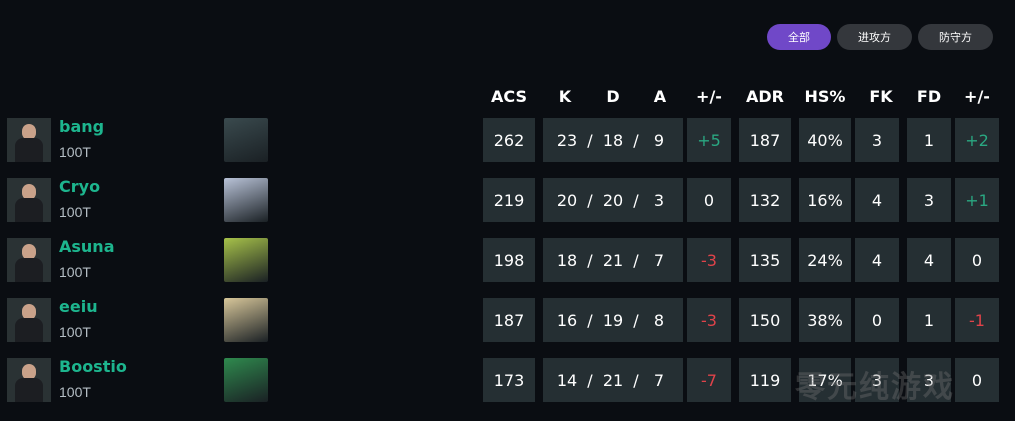 The image size is (1015, 421). What do you see at coordinates (567, 320) in the screenshot?
I see `kills: 16` at bounding box center [567, 320].